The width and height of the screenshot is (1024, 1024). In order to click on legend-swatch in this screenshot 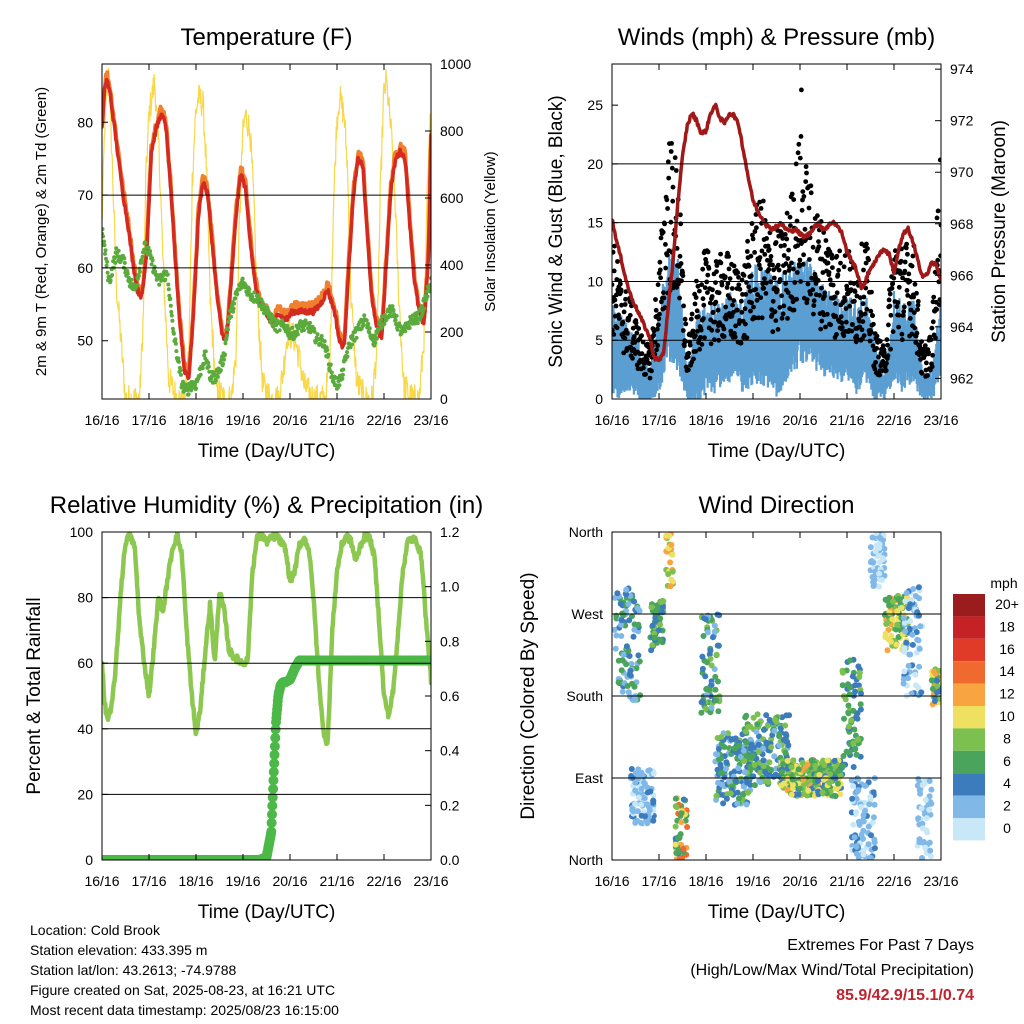, I will do `click(969, 829)`.